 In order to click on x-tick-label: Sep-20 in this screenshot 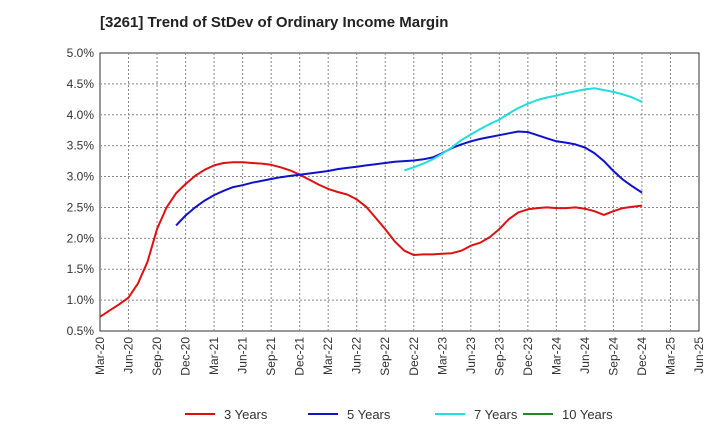, I will do `click(157, 356)`.